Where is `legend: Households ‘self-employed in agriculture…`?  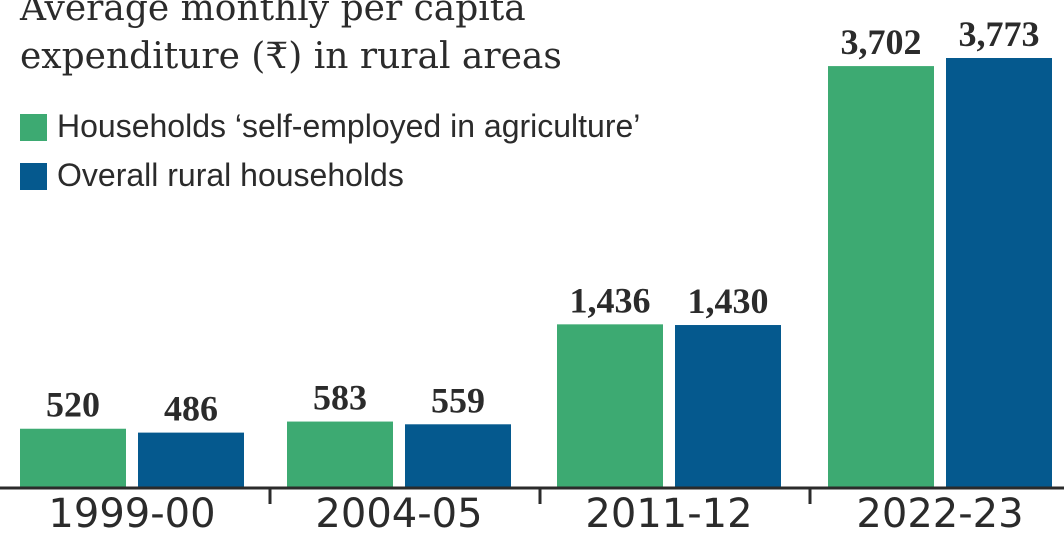
legend: Households ‘self-employed in agriculture… is located at coordinates (330, 150).